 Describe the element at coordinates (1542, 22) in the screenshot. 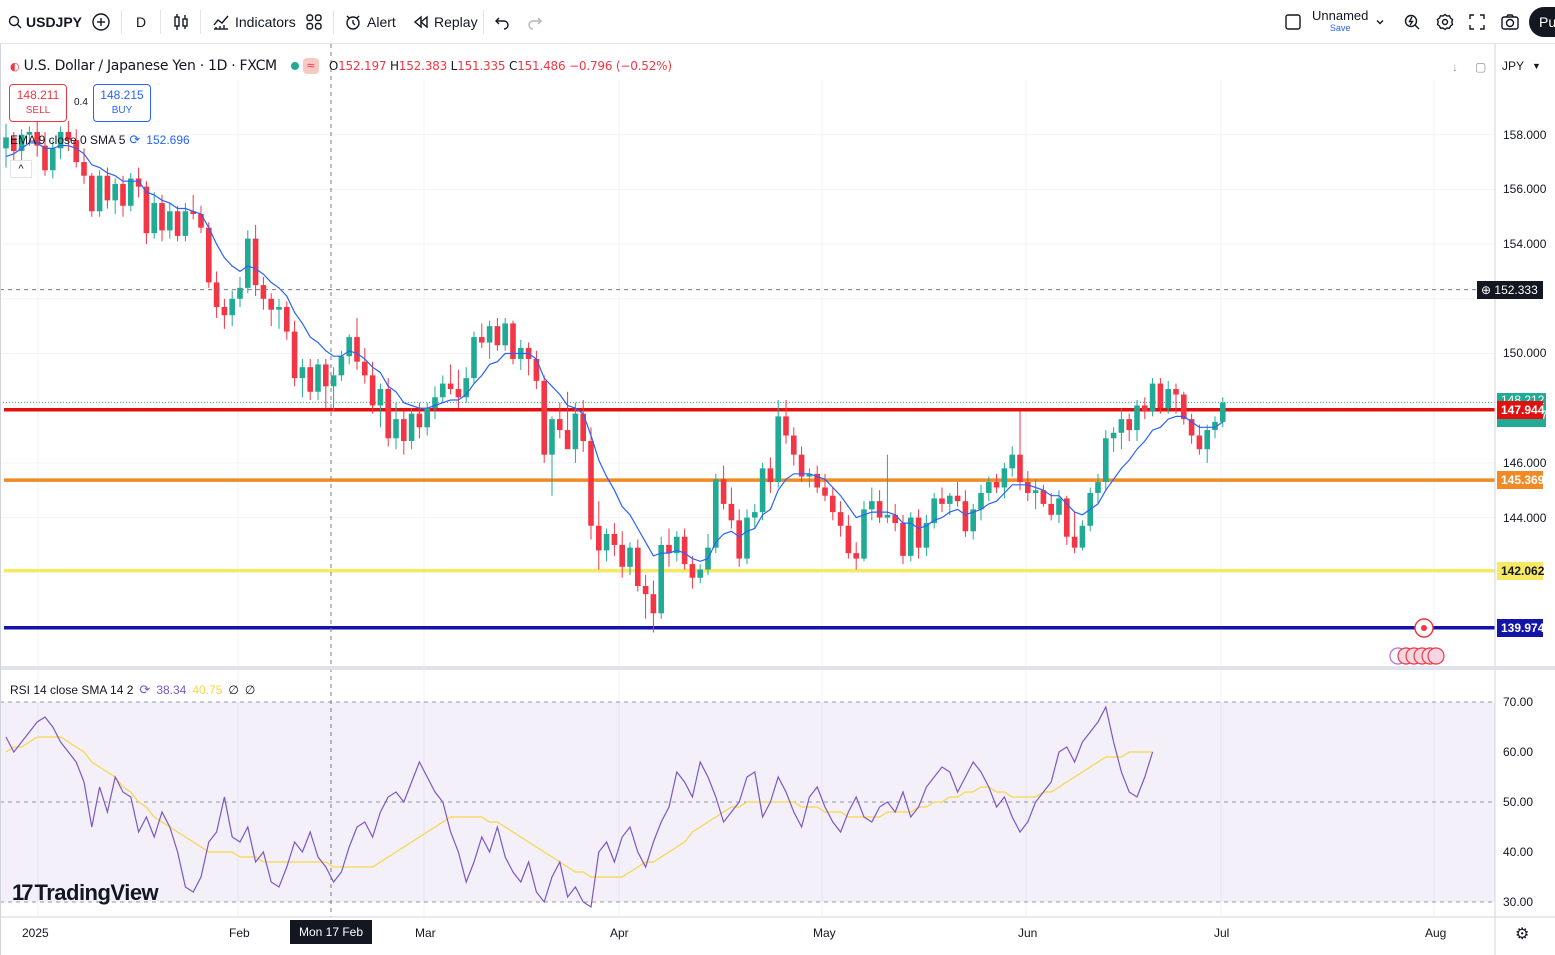

I see `publish-button: Pu` at that location.